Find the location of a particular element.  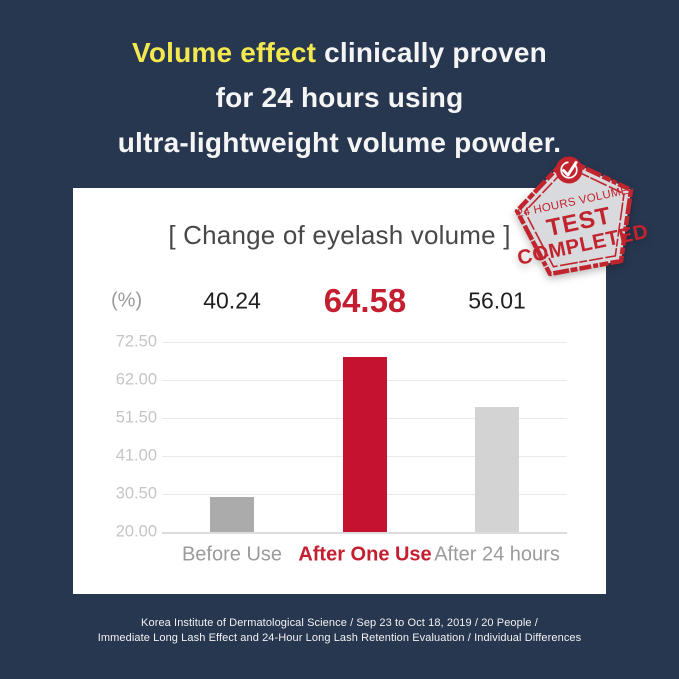

x-axis-baseline is located at coordinates (364, 533).